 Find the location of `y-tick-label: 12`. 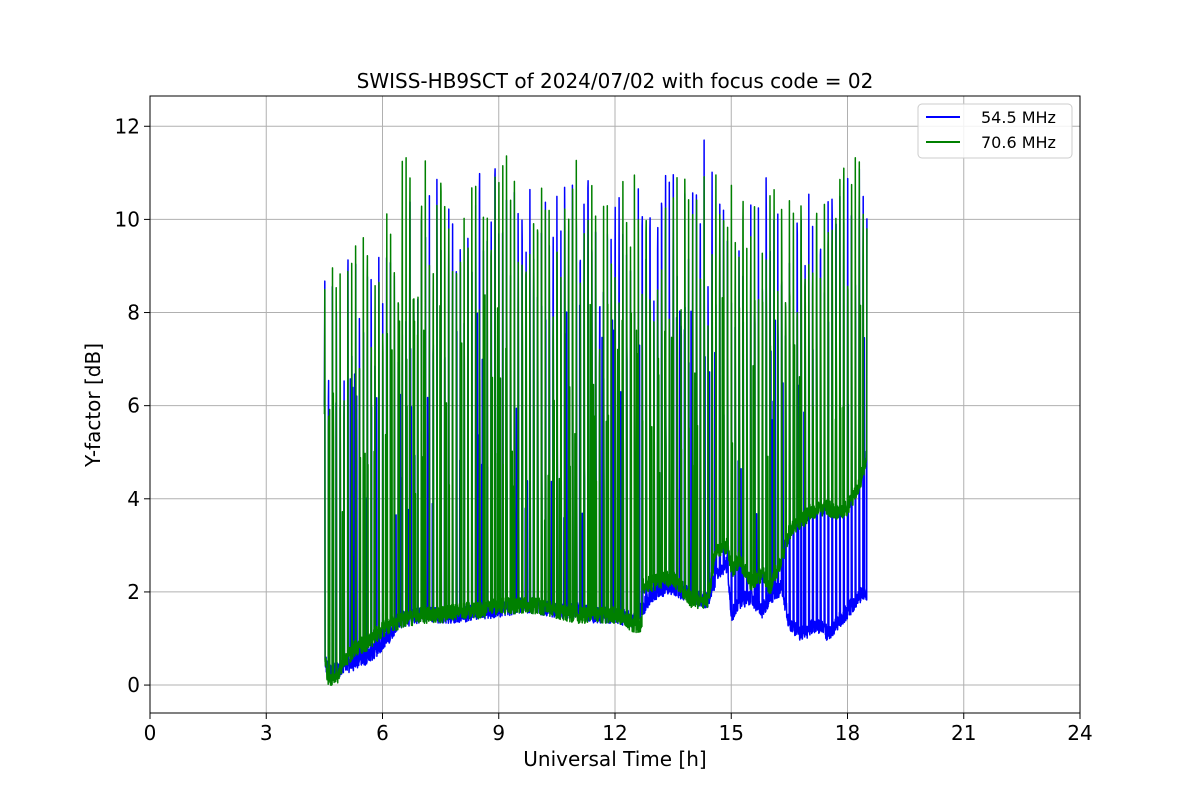

y-tick-label: 12 is located at coordinates (127, 126).